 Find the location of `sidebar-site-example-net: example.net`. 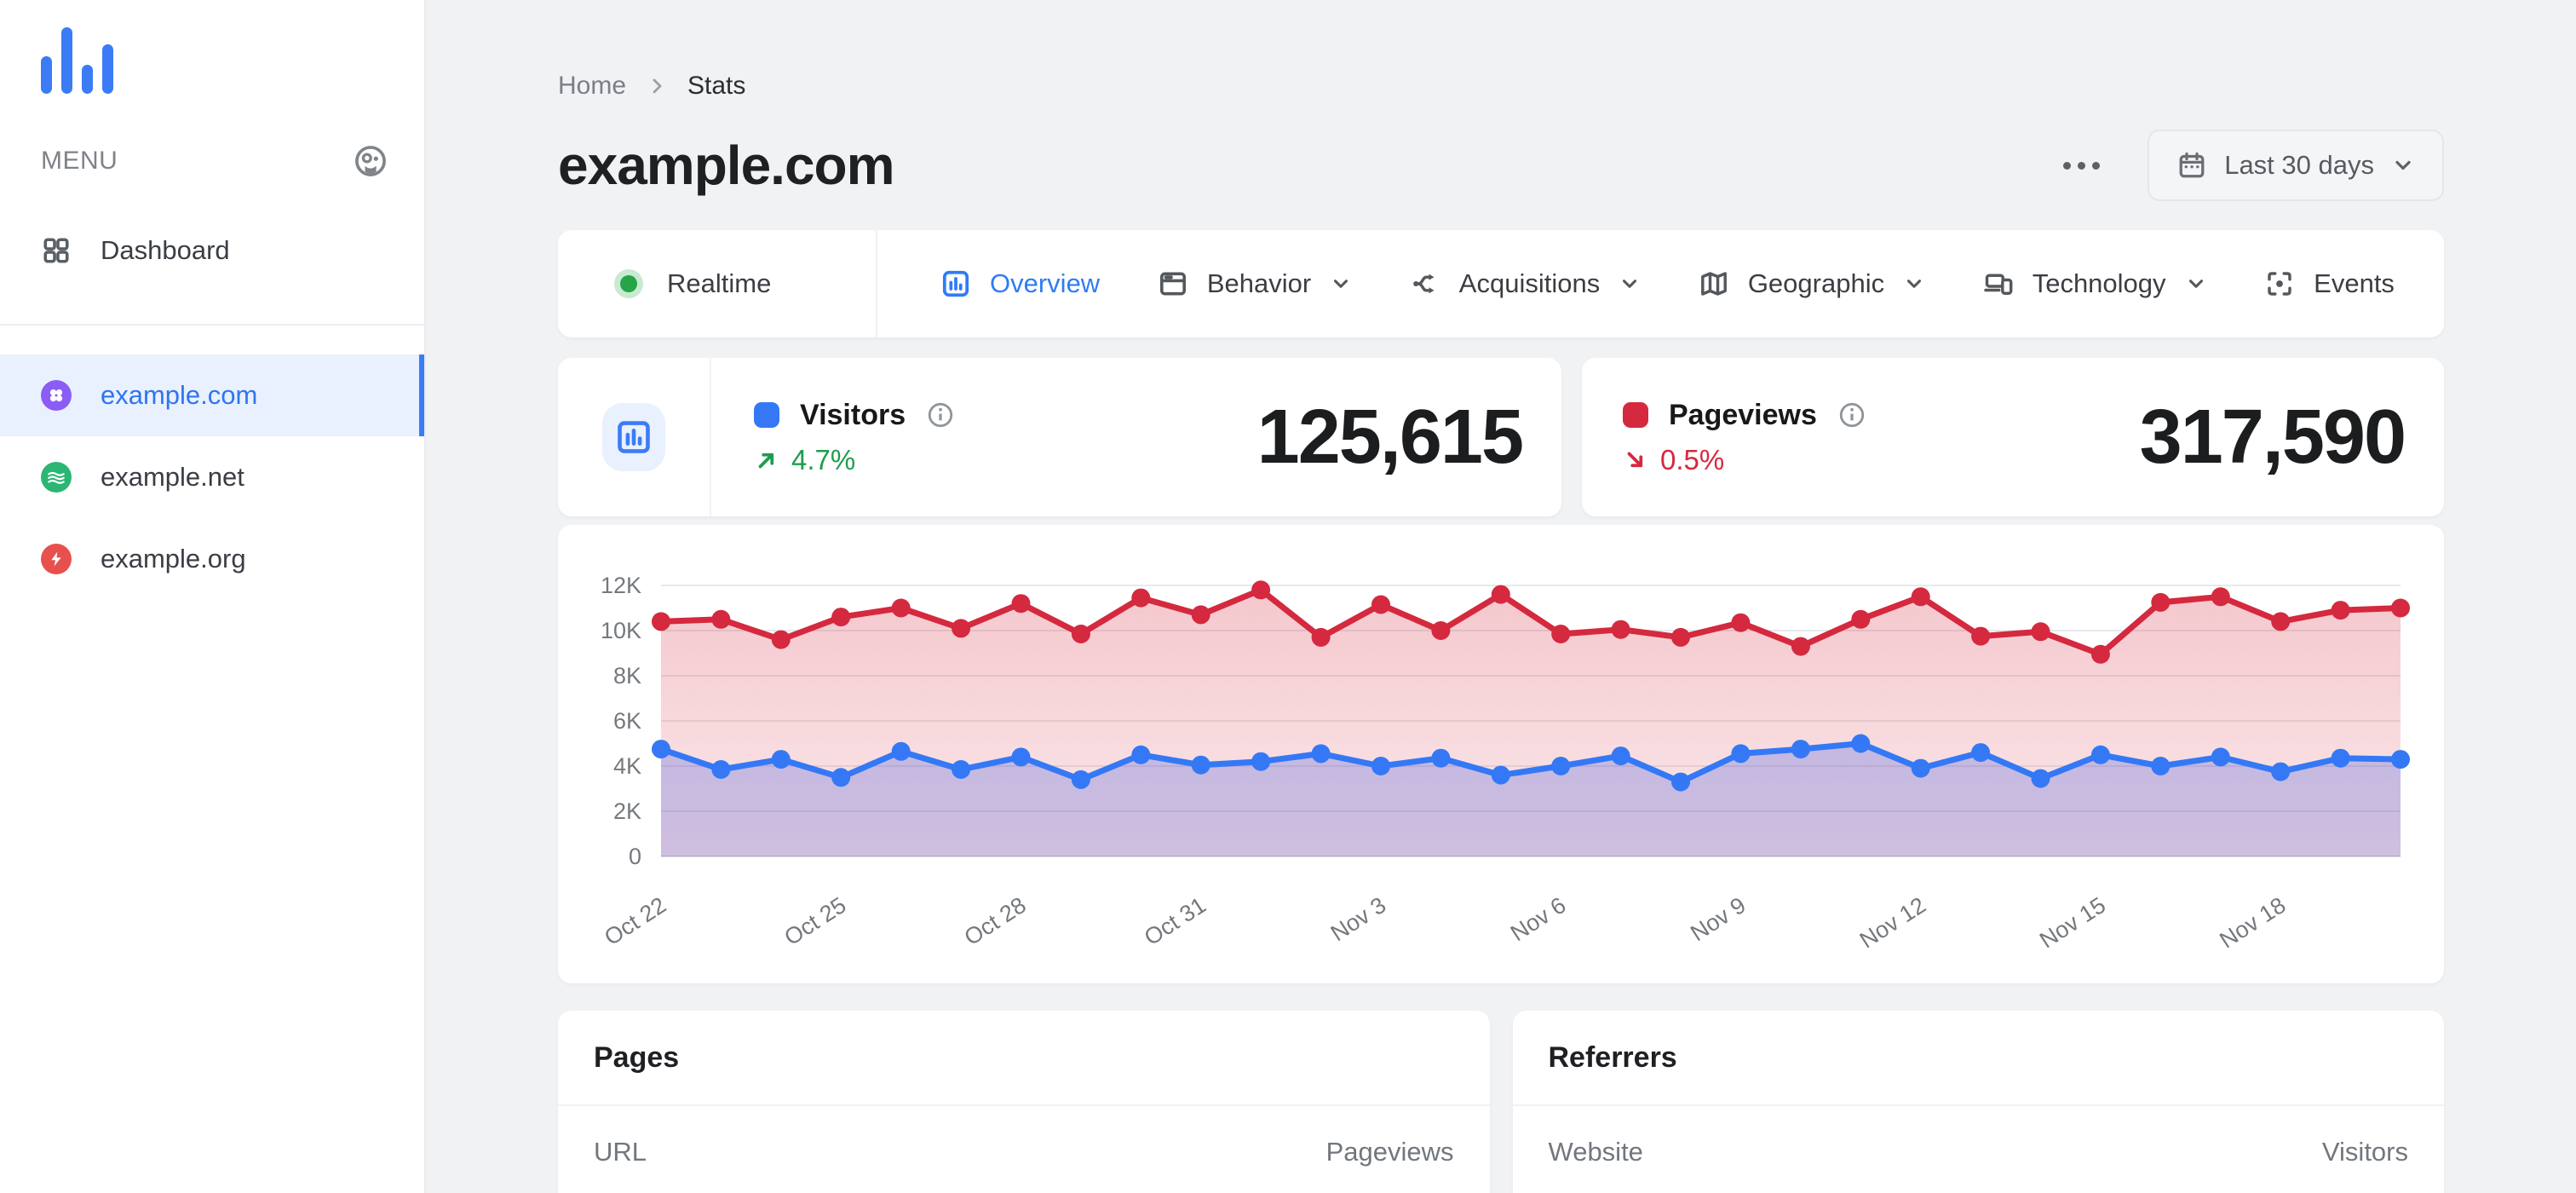

sidebar-site-example-net: example.net is located at coordinates (212, 477).